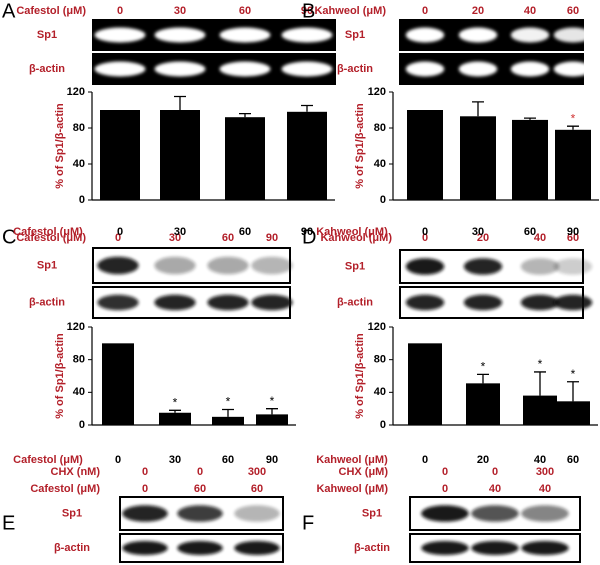 Image resolution: width=600 pixels, height=565 pixels. Describe the element at coordinates (76, 472) in the screenshot. I see `condition-label: CHX (nM)` at that location.